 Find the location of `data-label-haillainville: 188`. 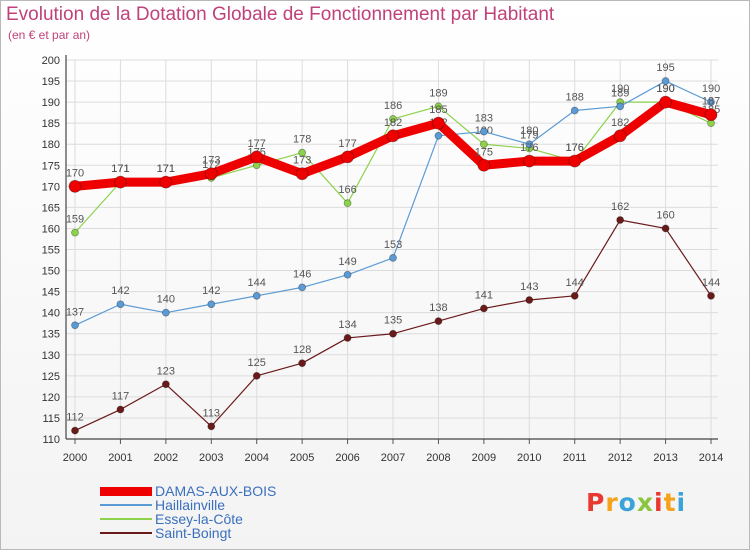

data-label-haillainville: 188 is located at coordinates (575, 98).